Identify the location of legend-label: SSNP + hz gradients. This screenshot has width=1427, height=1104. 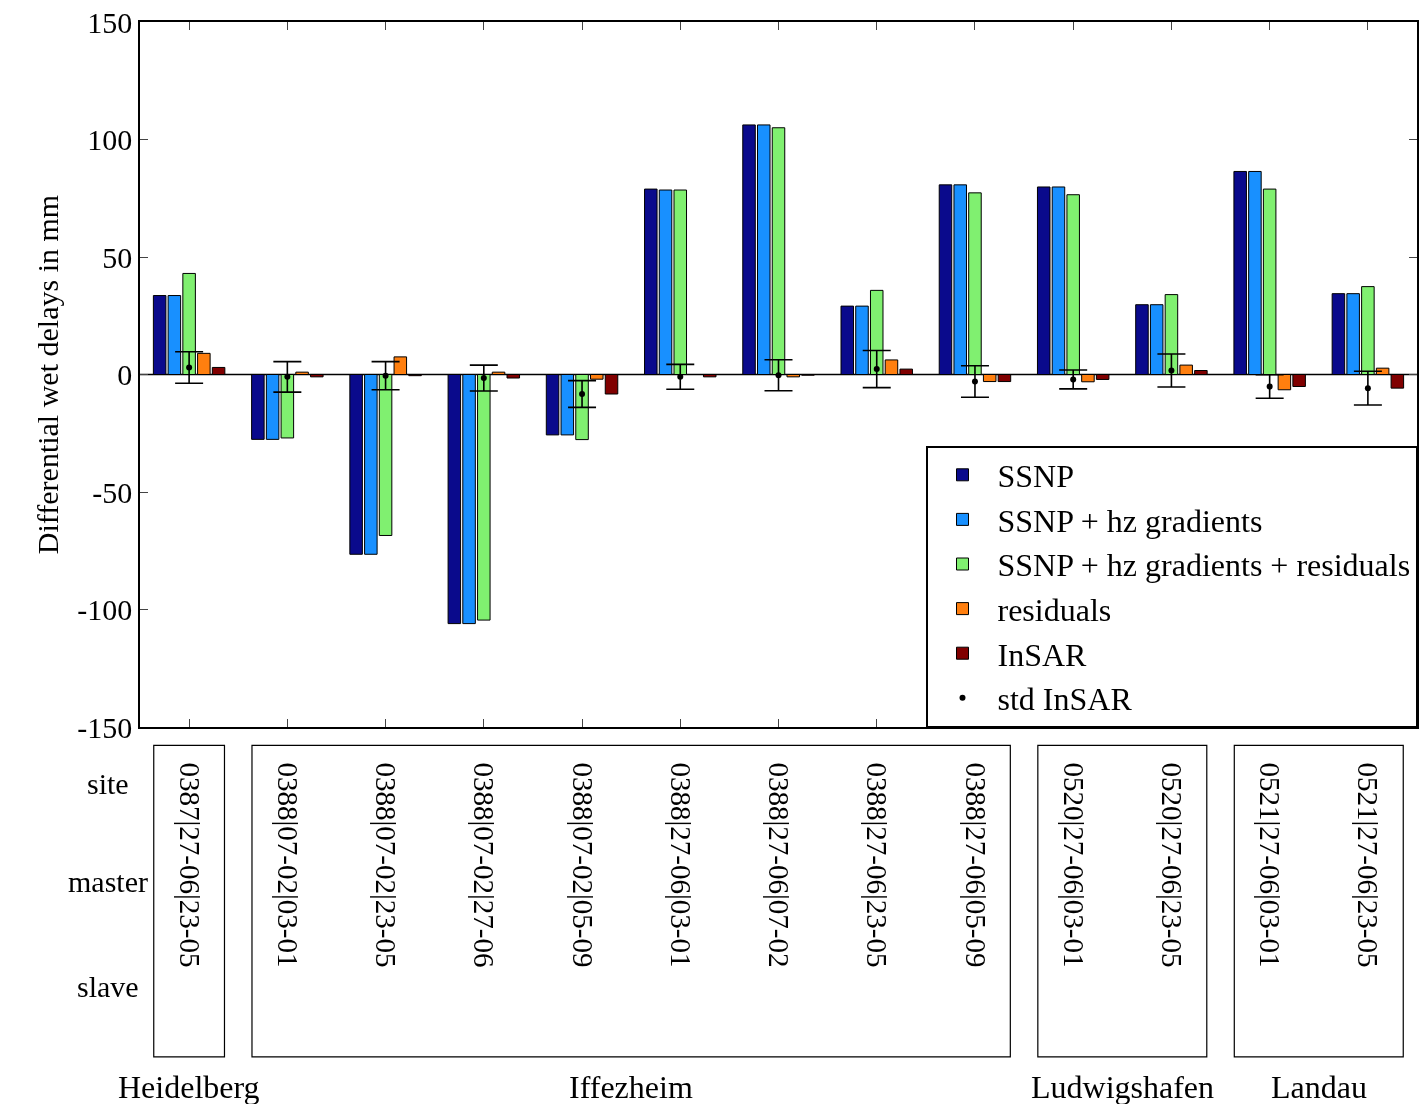
(1130, 520).